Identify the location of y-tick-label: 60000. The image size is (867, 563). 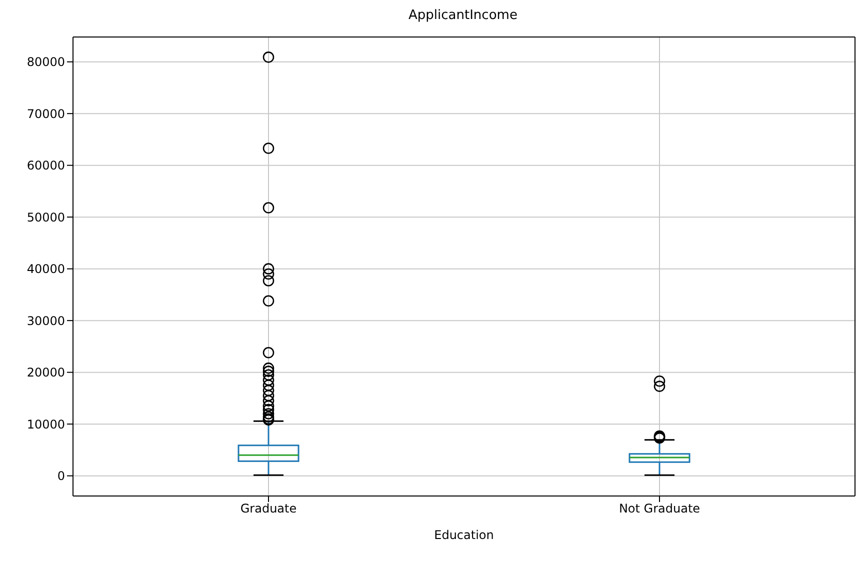
(45, 165).